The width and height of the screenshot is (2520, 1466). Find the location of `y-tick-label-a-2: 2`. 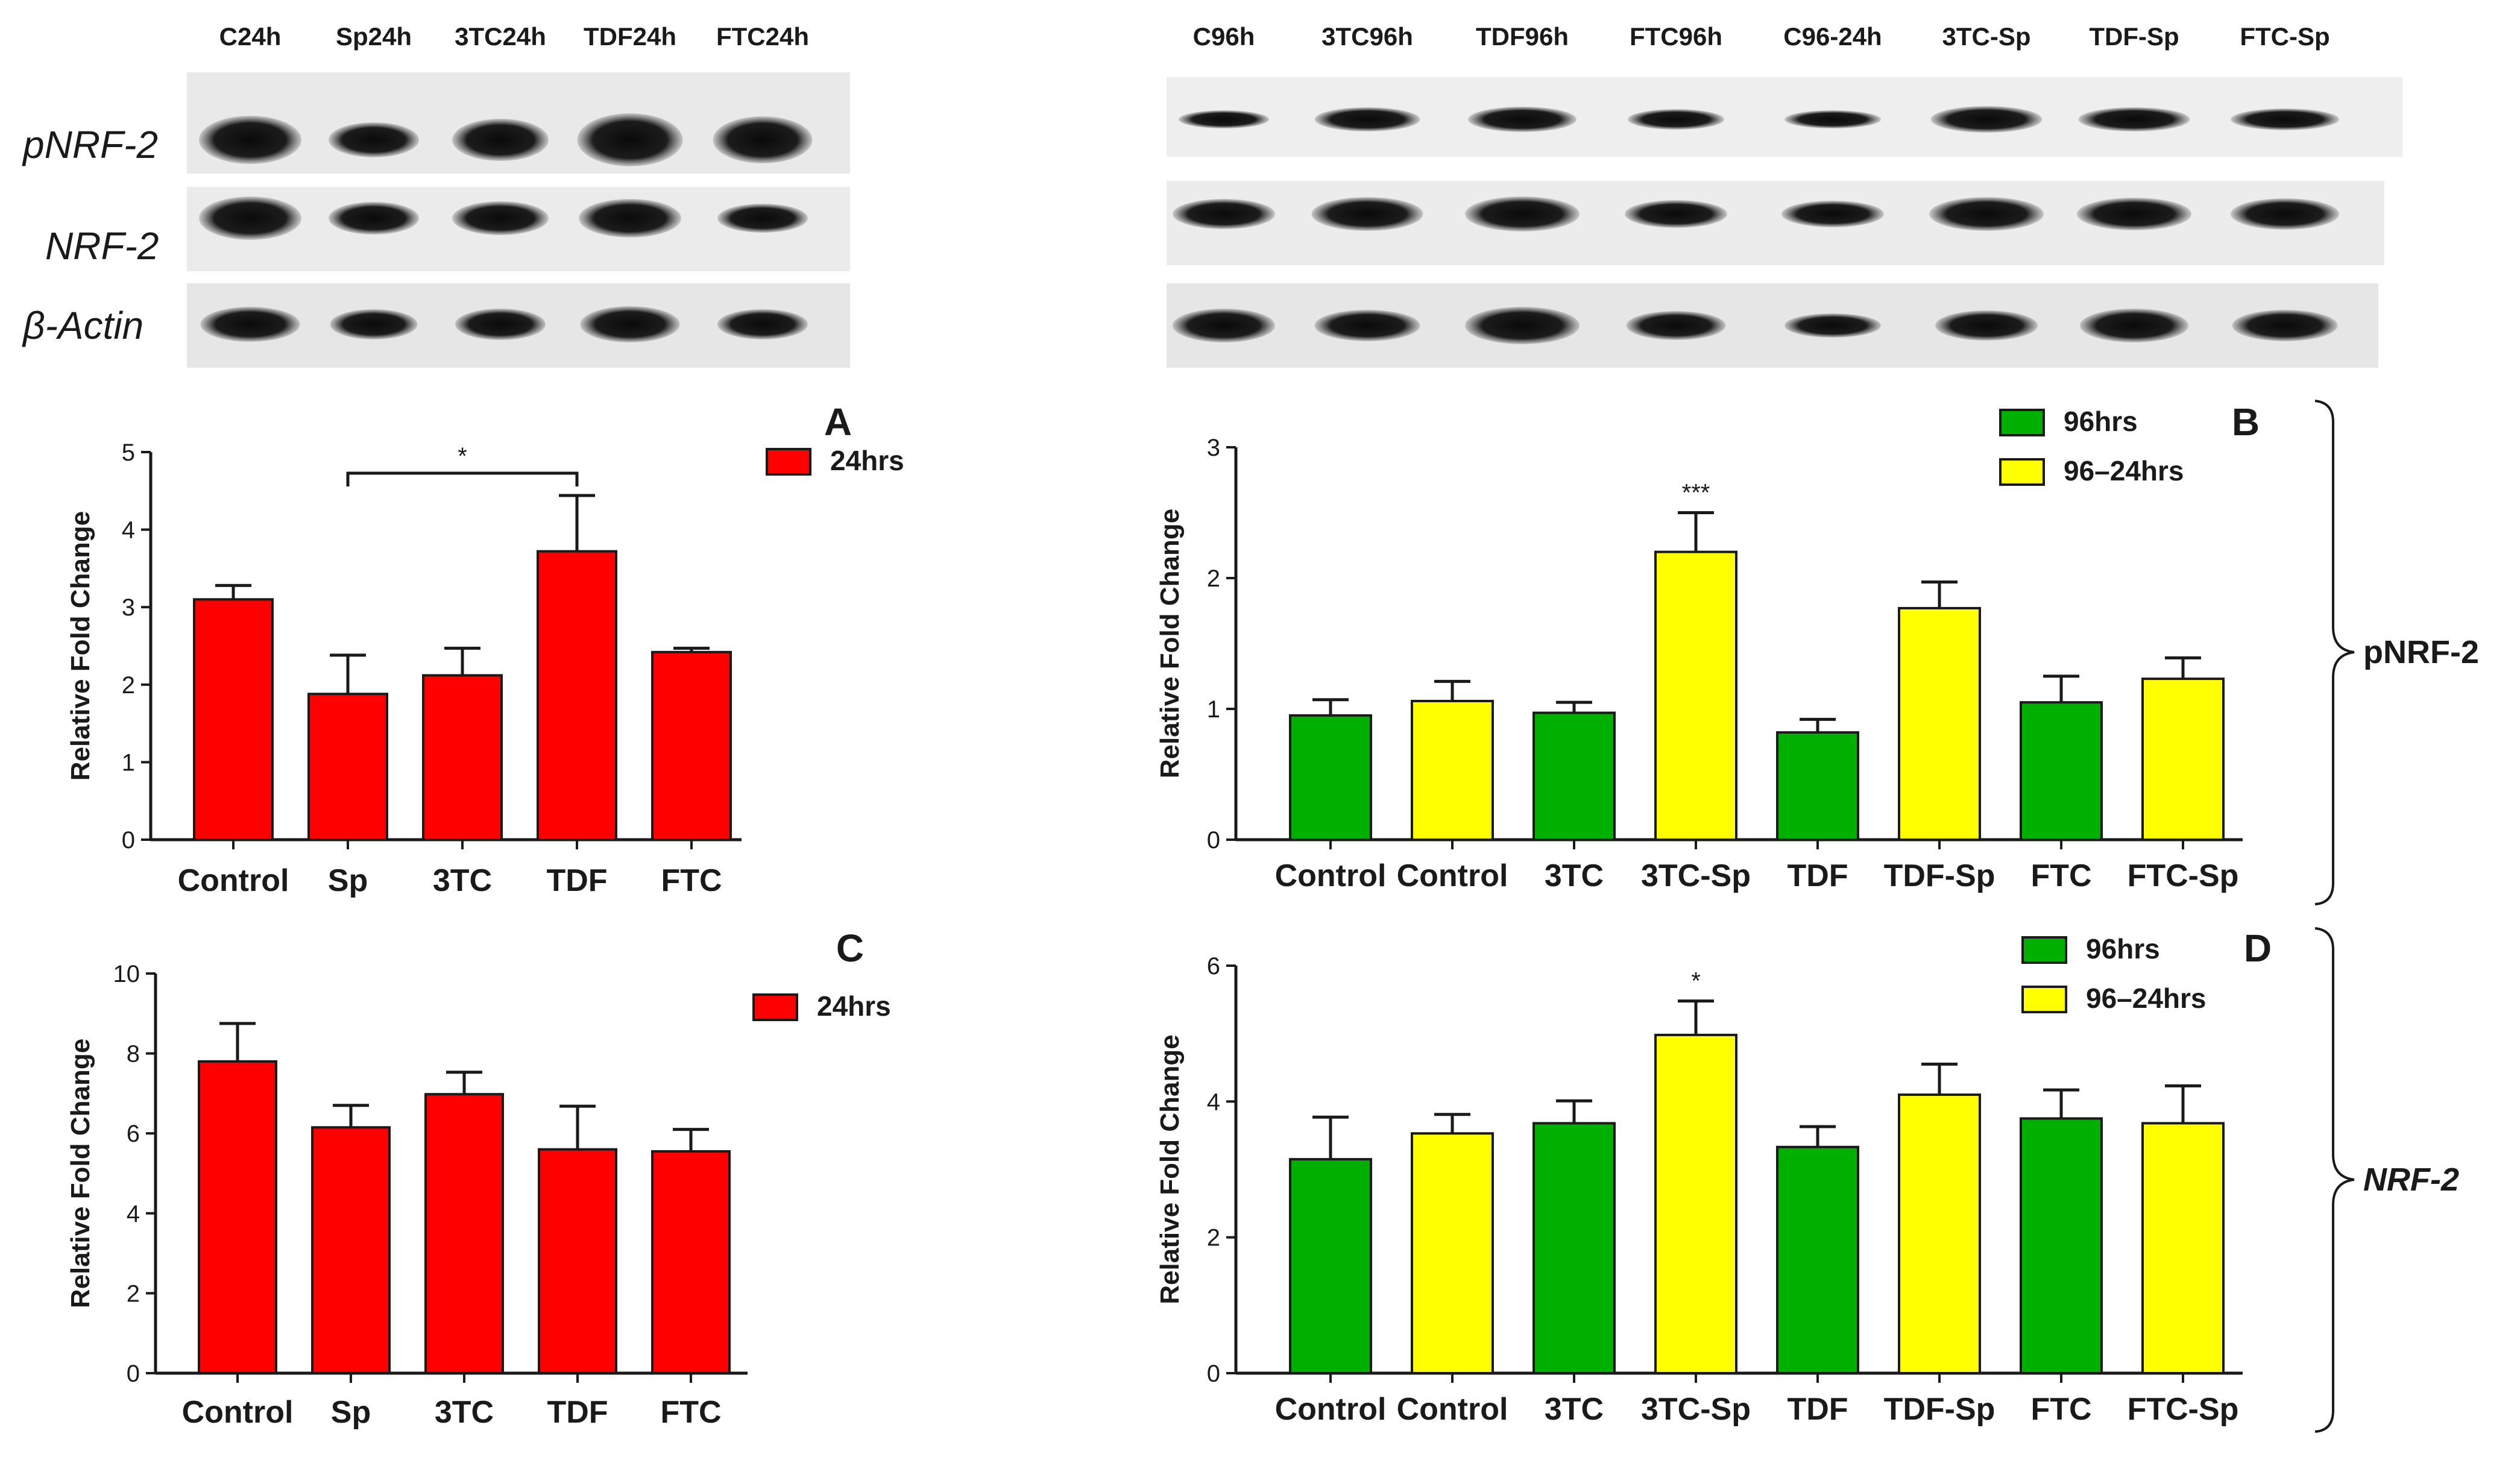

y-tick-label-a-2: 2 is located at coordinates (129, 685).